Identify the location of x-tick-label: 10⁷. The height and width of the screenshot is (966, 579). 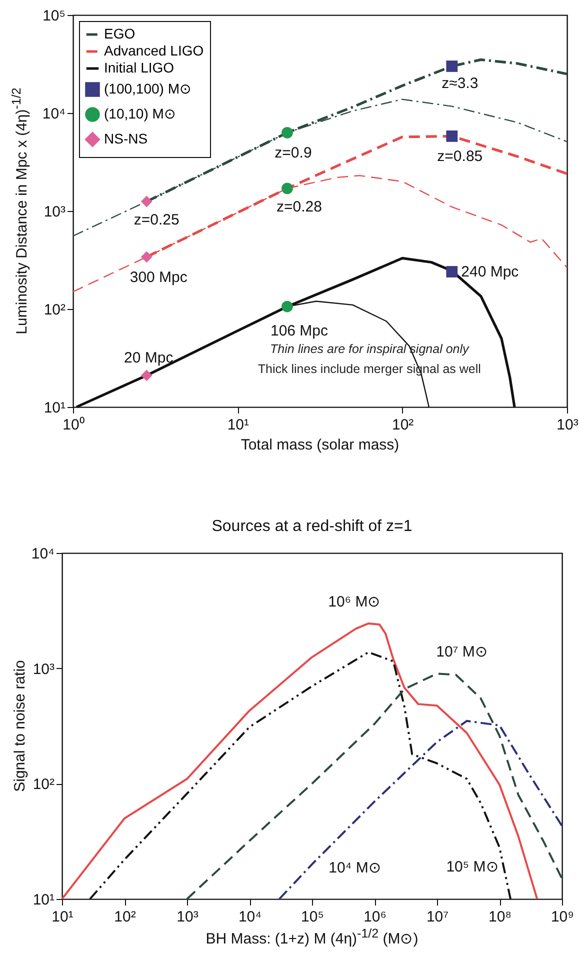
(437, 917).